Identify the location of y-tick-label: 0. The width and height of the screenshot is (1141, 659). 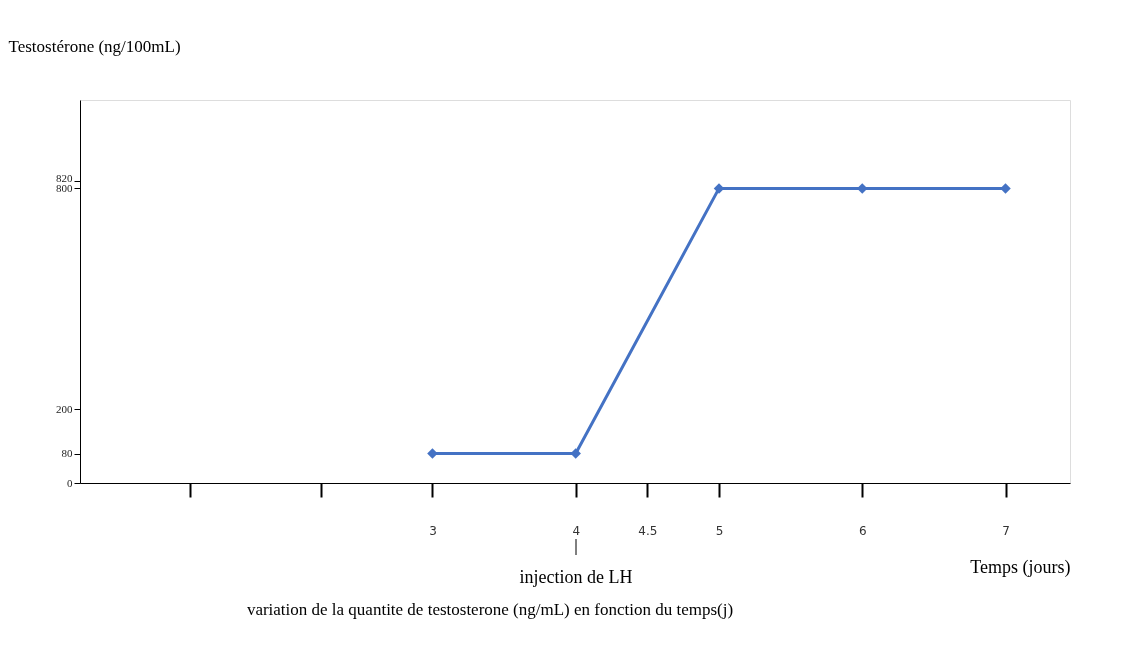
(70, 482).